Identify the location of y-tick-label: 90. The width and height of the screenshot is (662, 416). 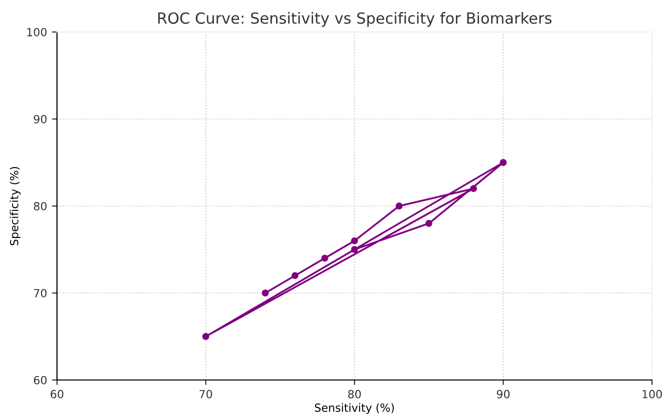
(40, 119).